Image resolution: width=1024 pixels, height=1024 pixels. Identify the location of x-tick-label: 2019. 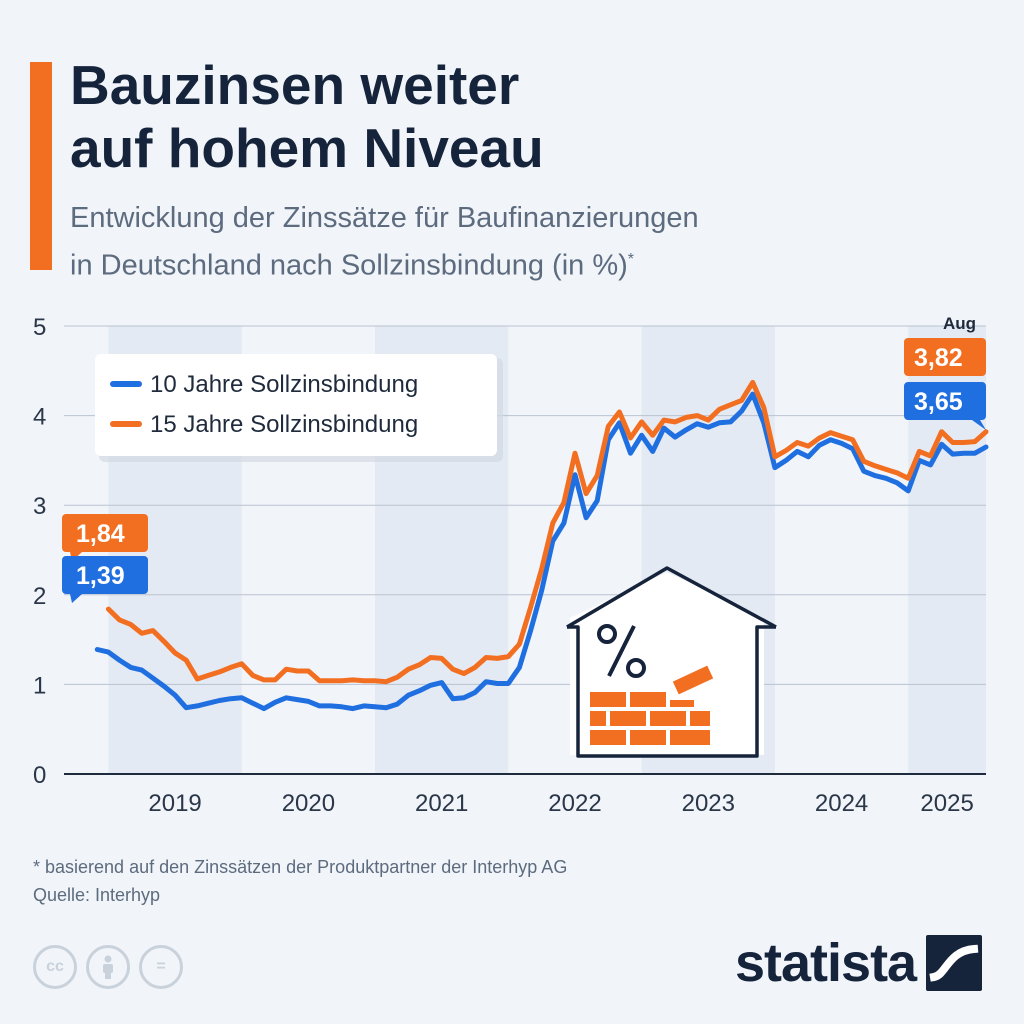
(174, 803).